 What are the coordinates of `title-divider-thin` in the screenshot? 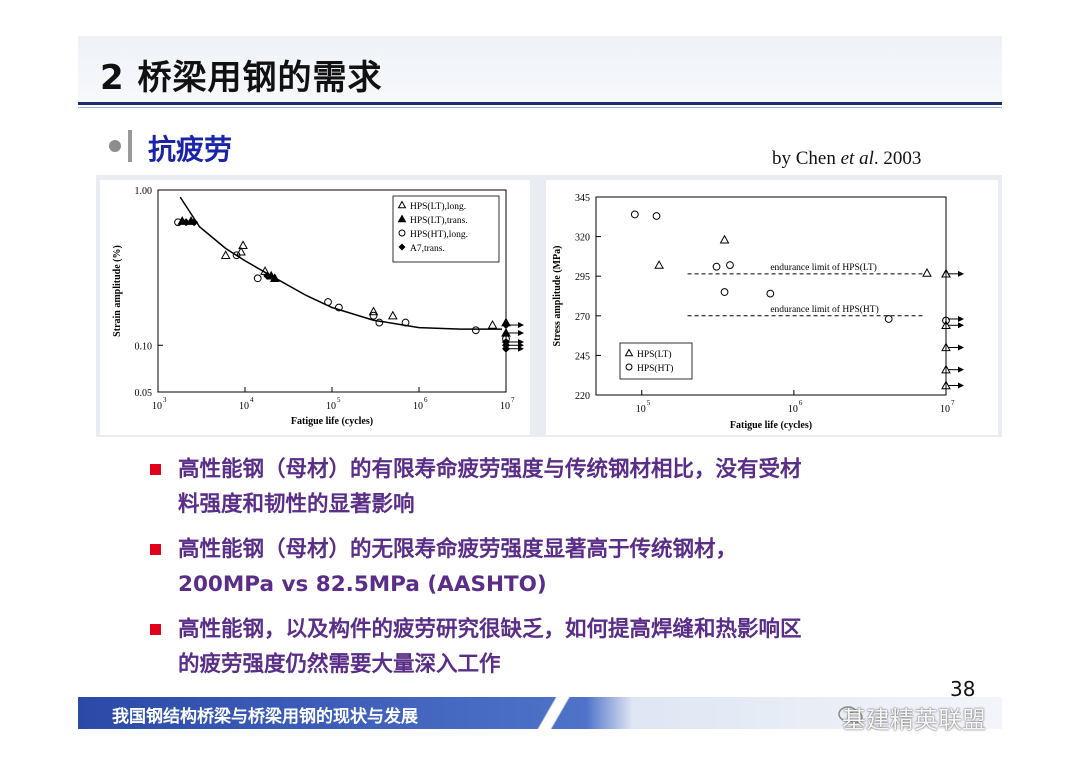 It's located at (540, 107).